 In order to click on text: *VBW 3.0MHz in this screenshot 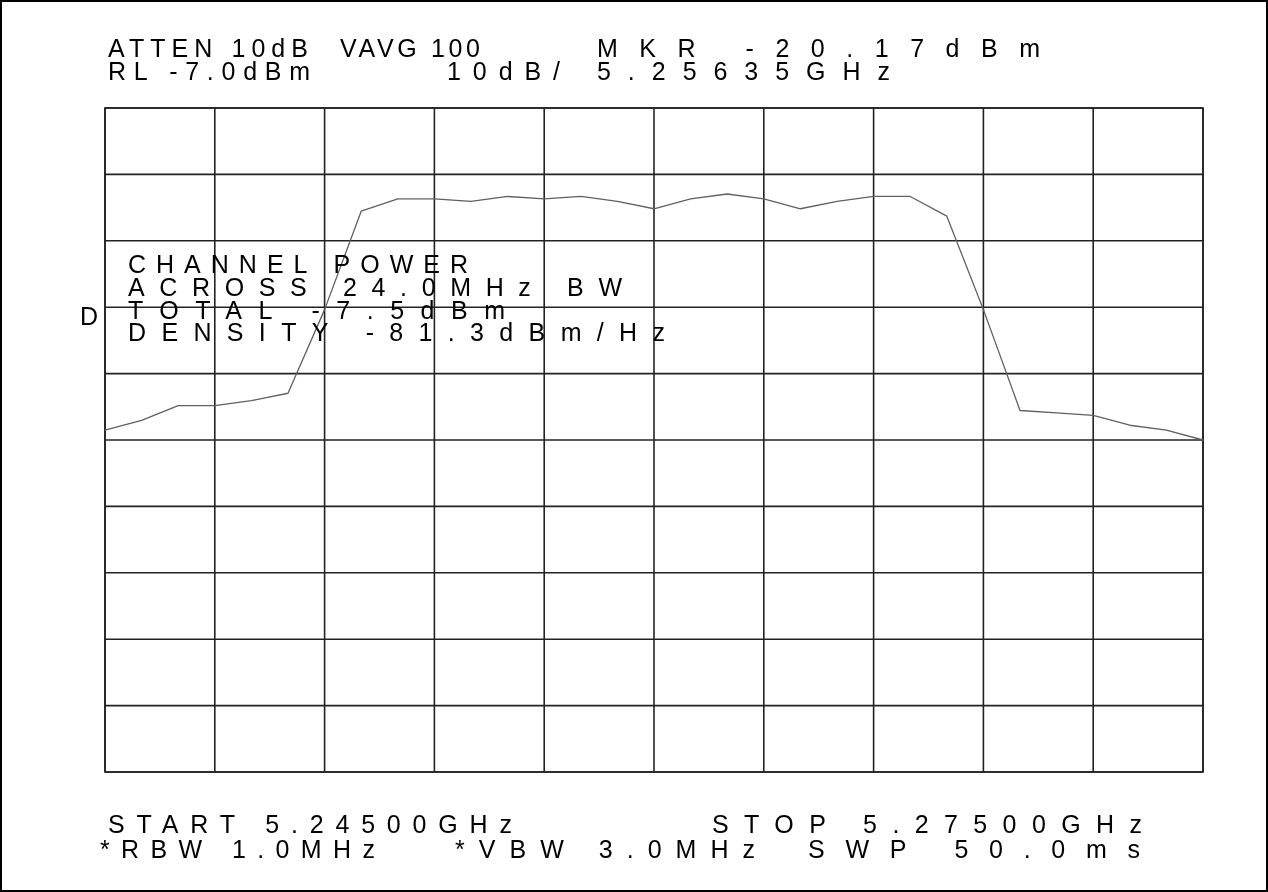, I will do `click(605, 849)`.